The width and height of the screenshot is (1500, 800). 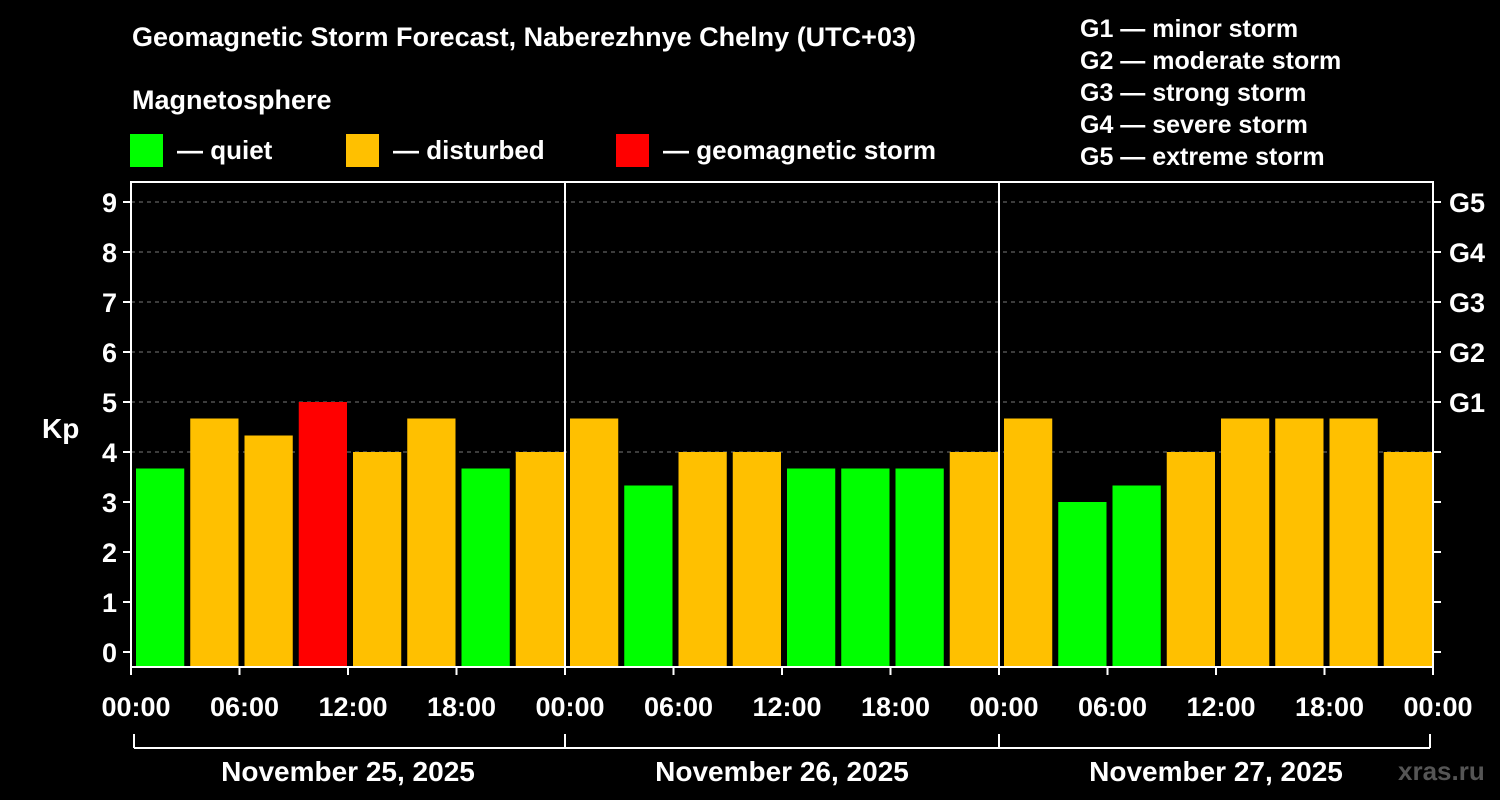 I want to click on x-tick-label-5: 00:00, so click(x=569, y=707).